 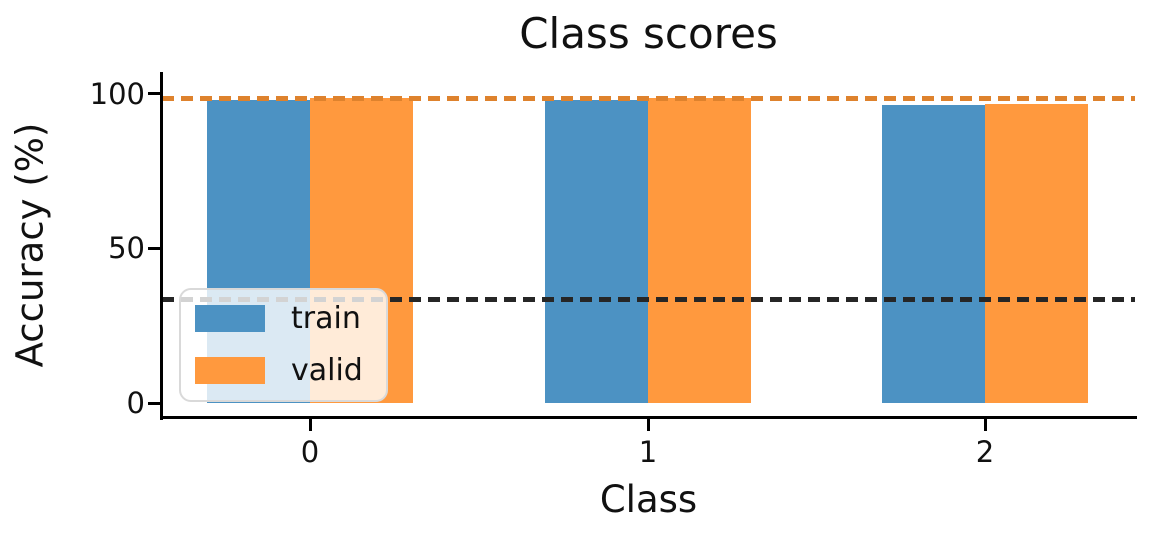 I want to click on legend-swatch-train, so click(x=230, y=318).